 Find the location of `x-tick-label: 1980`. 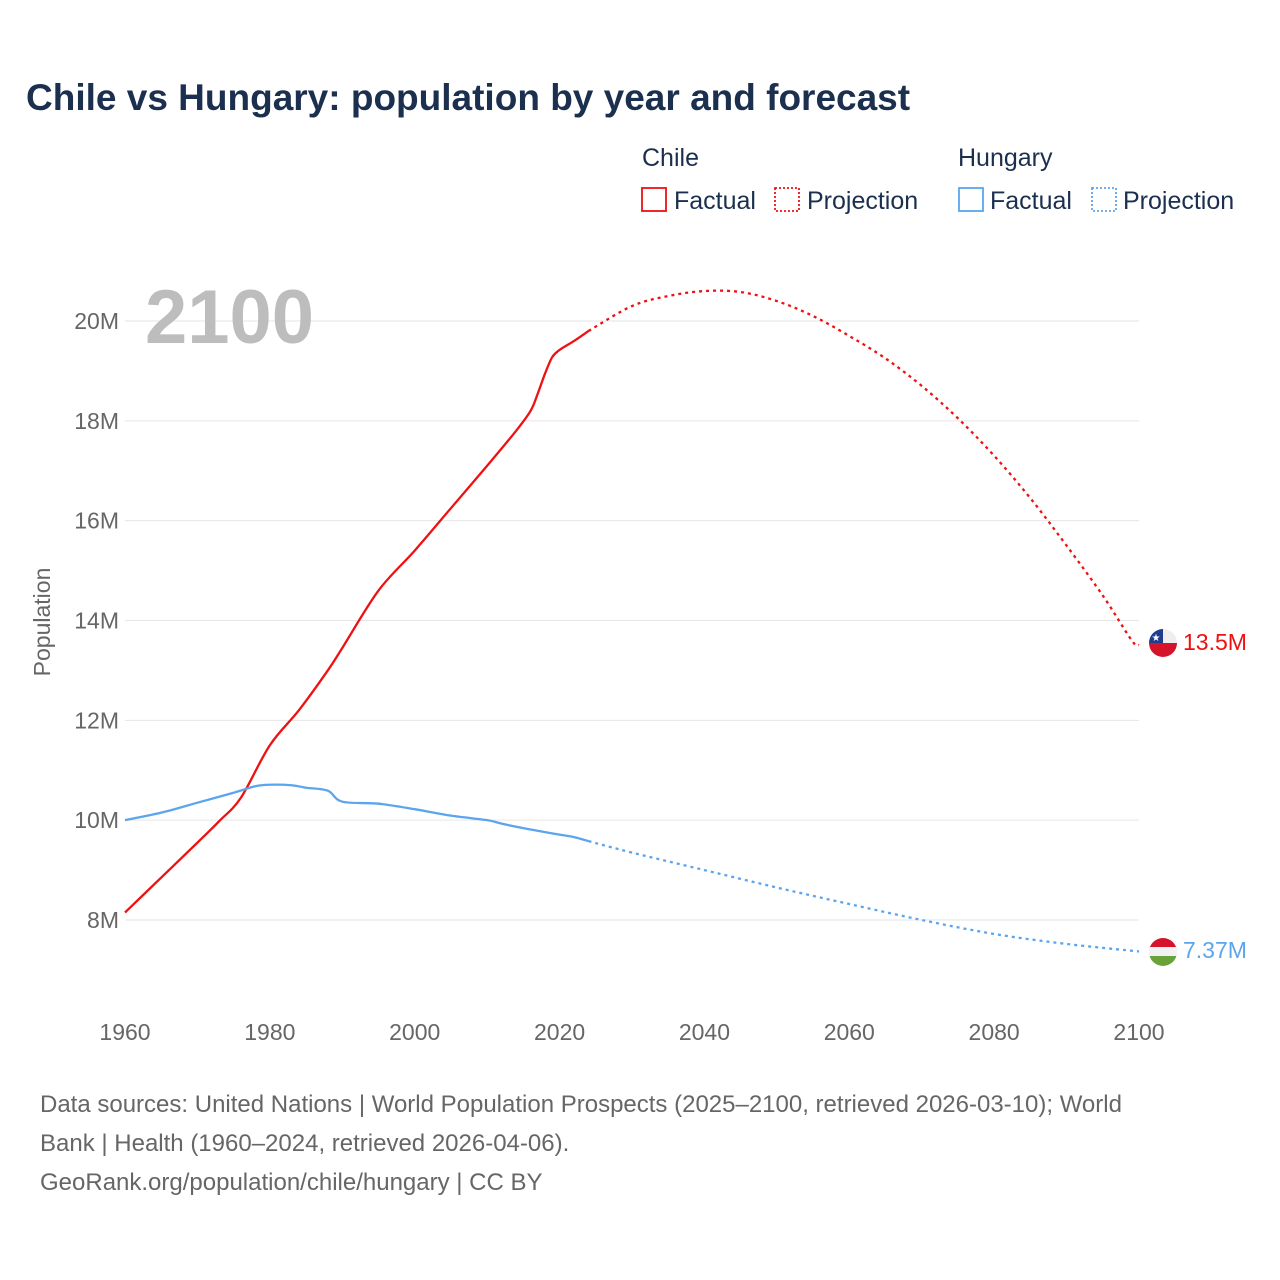

x-tick-label: 1980 is located at coordinates (269, 1032).